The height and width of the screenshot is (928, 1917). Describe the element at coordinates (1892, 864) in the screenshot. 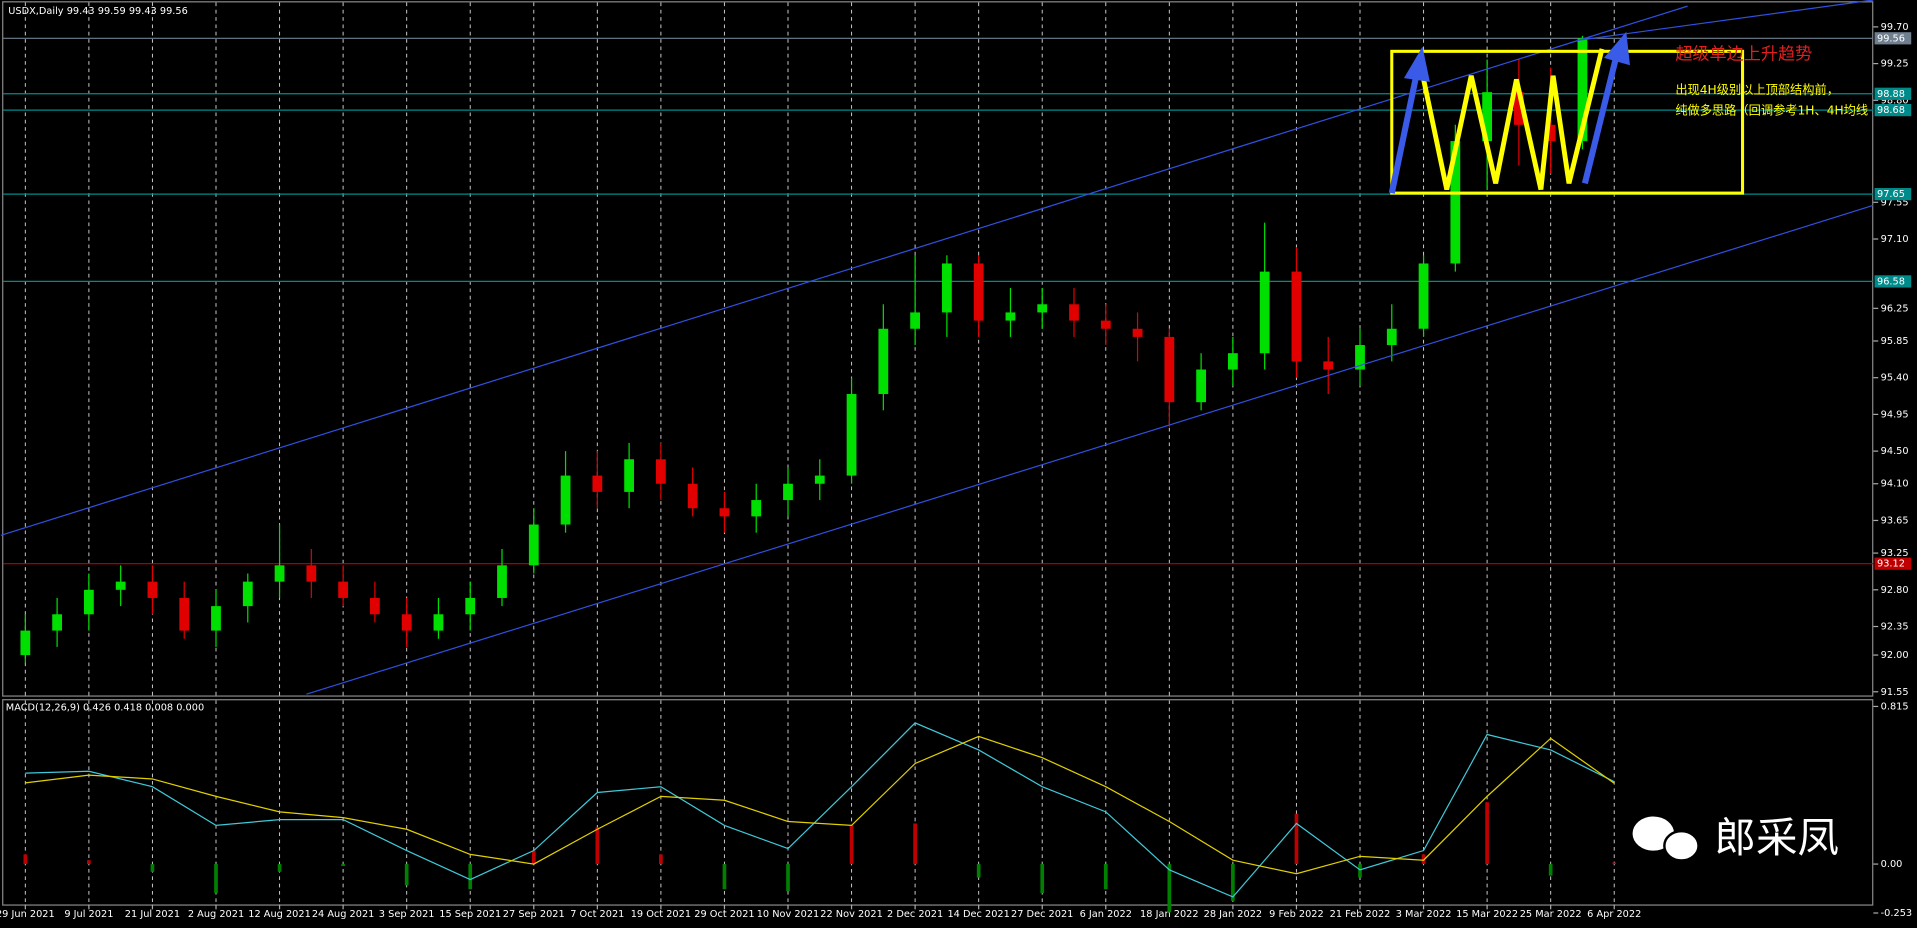

I see `y-tick-label: 0.00` at that location.